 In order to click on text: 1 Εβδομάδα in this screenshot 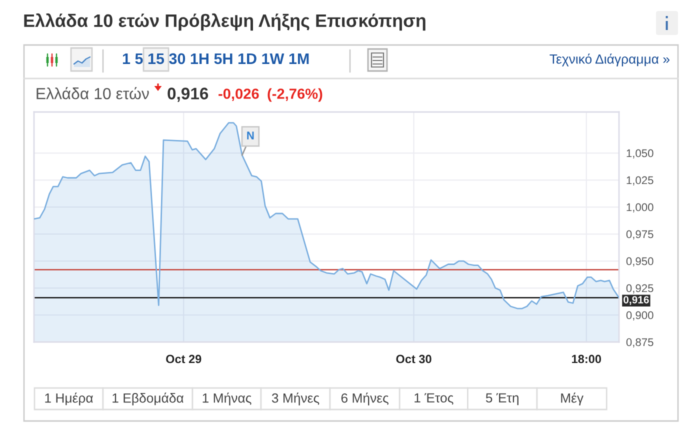, I will do `click(148, 399)`.